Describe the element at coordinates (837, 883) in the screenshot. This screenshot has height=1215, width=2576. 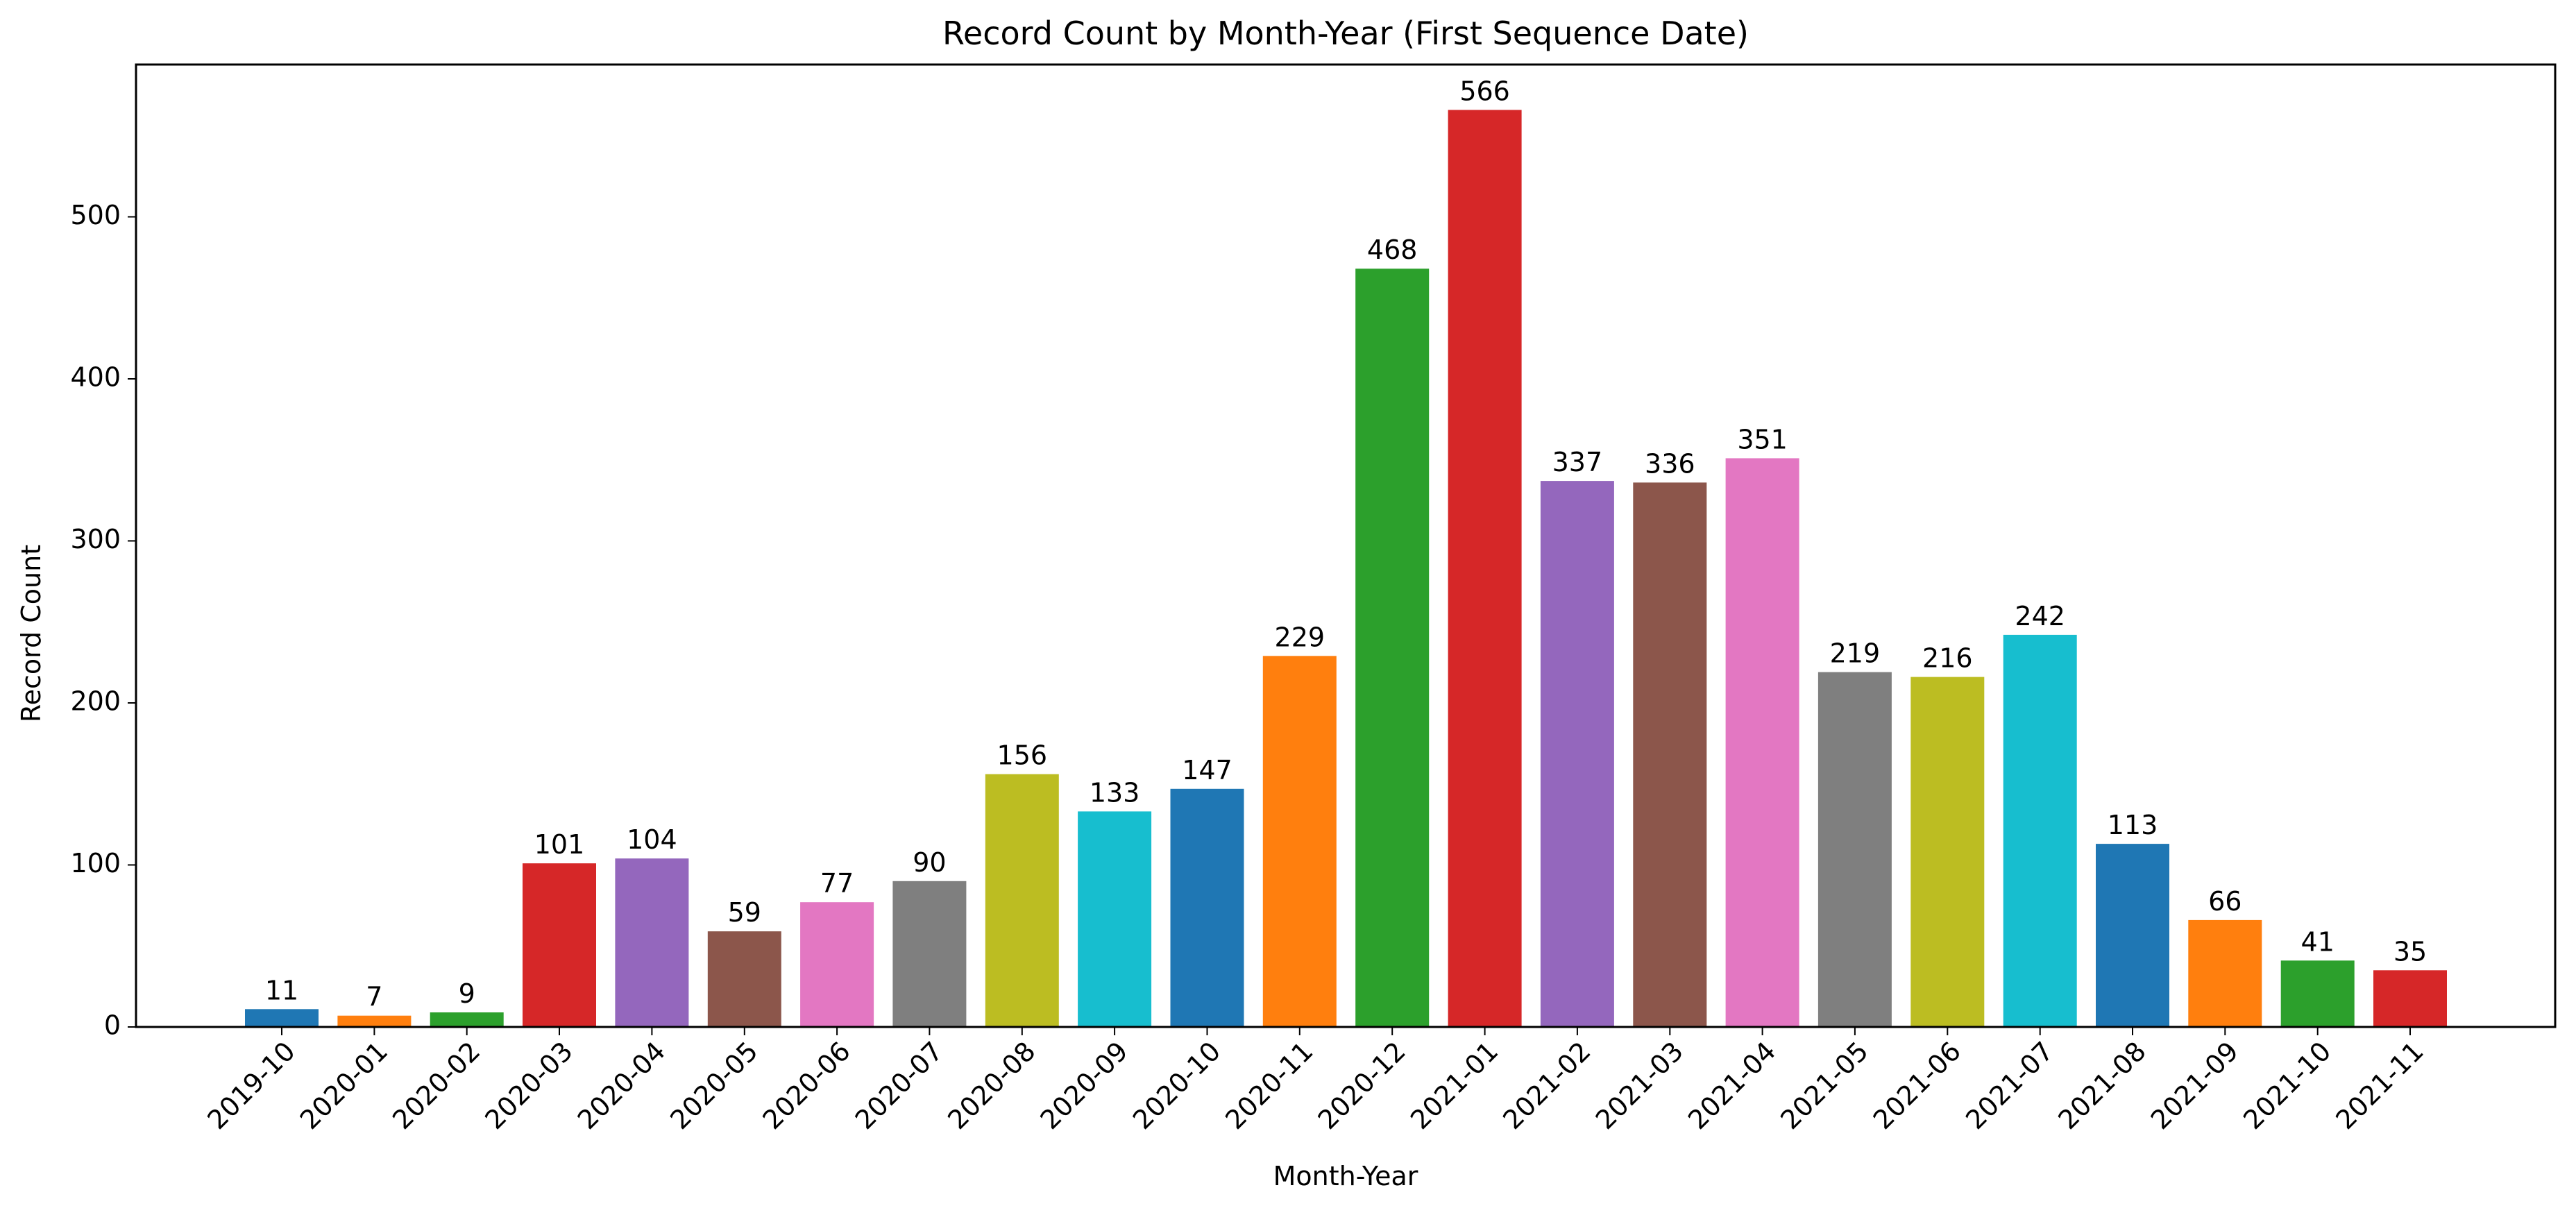
I see `bar-value-label: 77` at that location.